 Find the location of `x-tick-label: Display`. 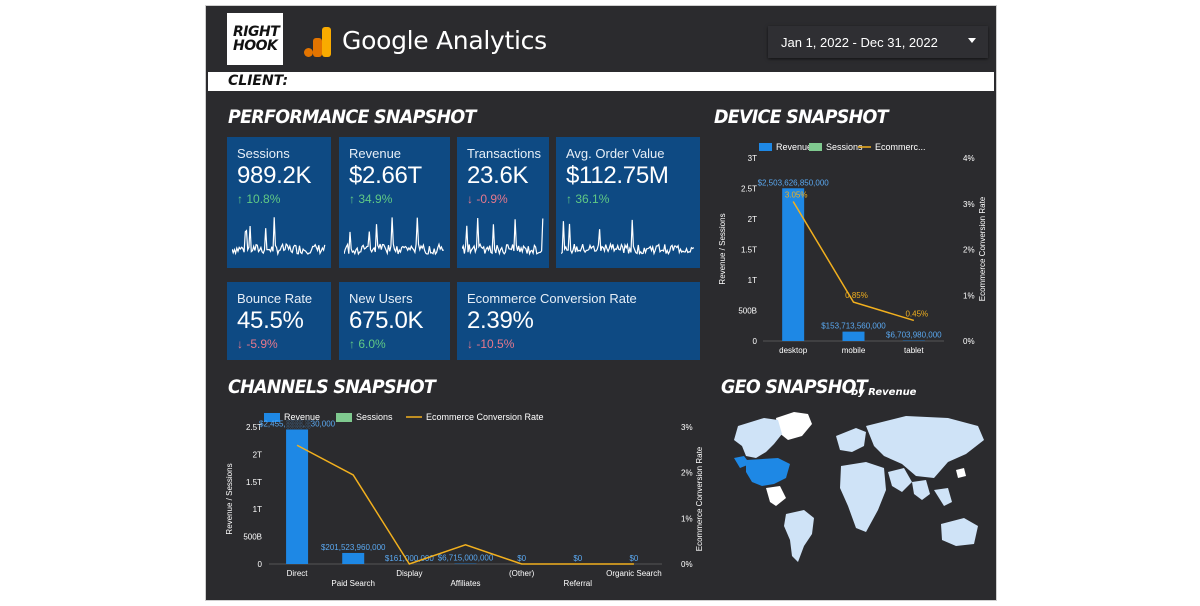

x-tick-label: Display is located at coordinates (409, 573).